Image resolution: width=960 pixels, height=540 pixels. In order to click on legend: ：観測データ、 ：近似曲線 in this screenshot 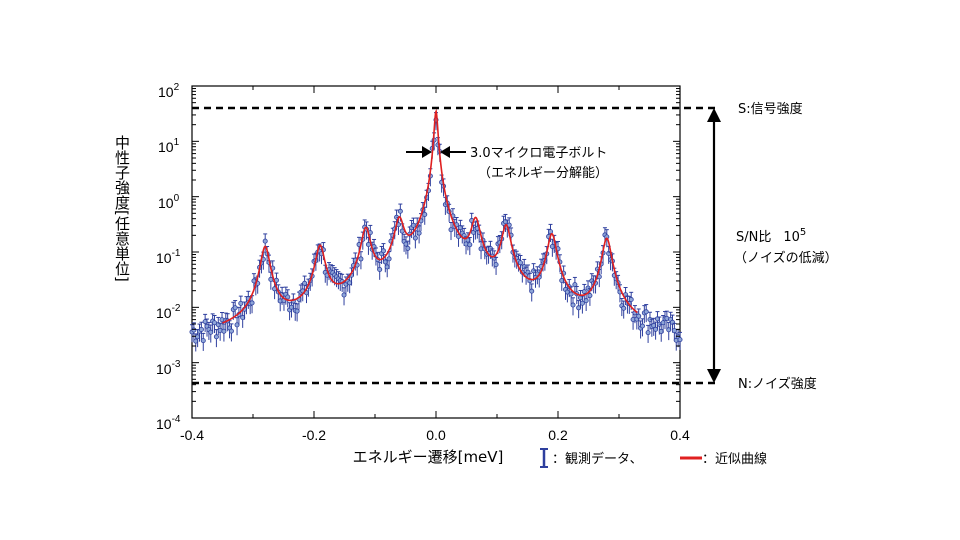, I will do `click(653, 458)`.